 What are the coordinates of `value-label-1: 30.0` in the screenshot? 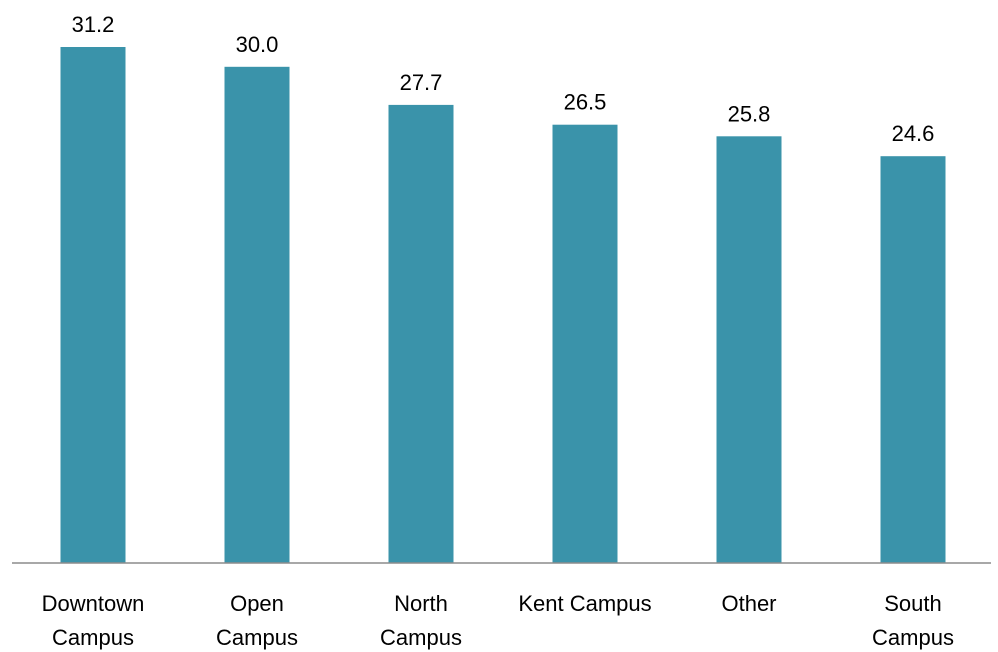 It's located at (257, 44).